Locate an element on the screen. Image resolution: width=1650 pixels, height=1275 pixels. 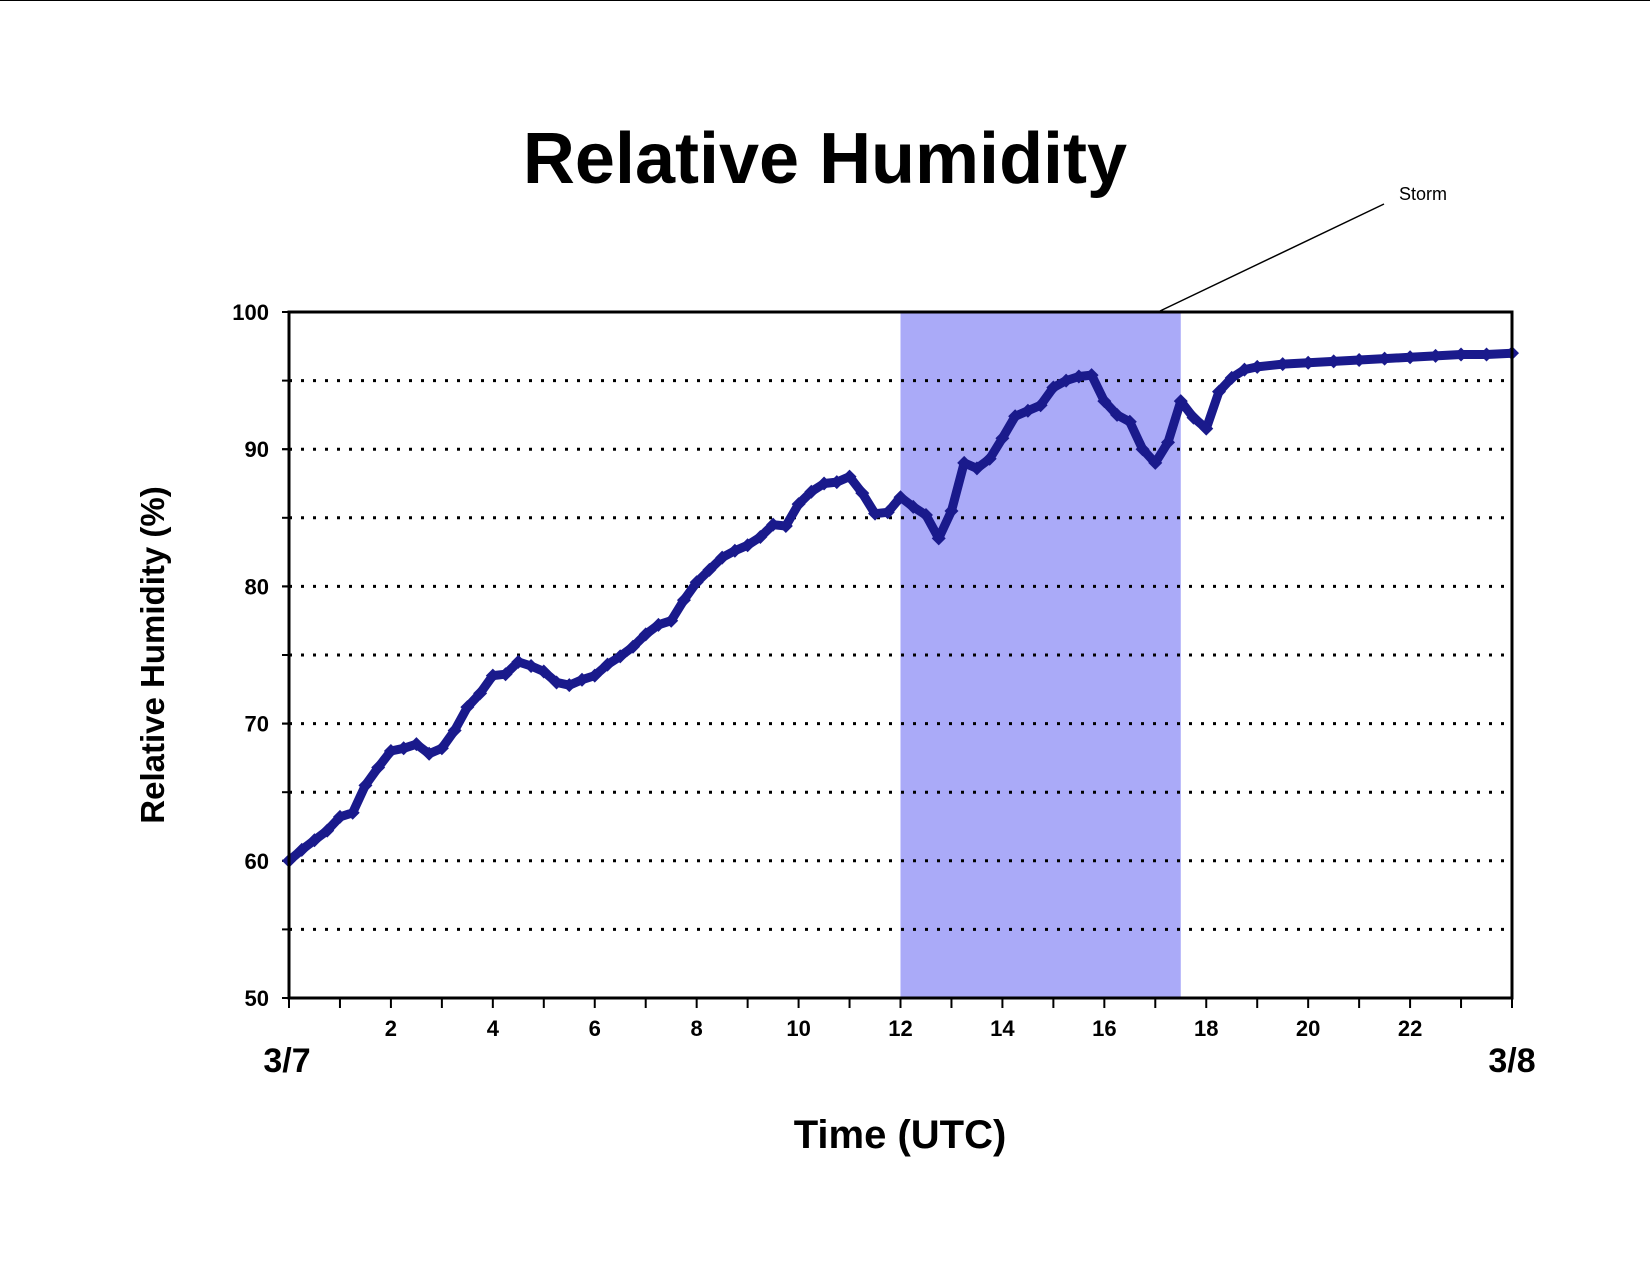
x-tick-label: 2 is located at coordinates (391, 1028).